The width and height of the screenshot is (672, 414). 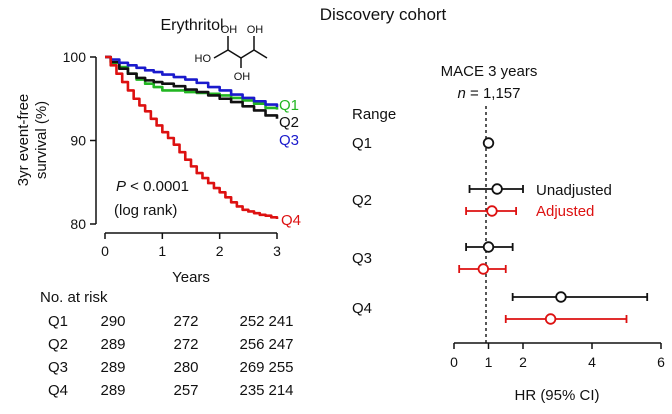 What do you see at coordinates (58, 367) in the screenshot?
I see `at-risk-row-label: Q3` at bounding box center [58, 367].